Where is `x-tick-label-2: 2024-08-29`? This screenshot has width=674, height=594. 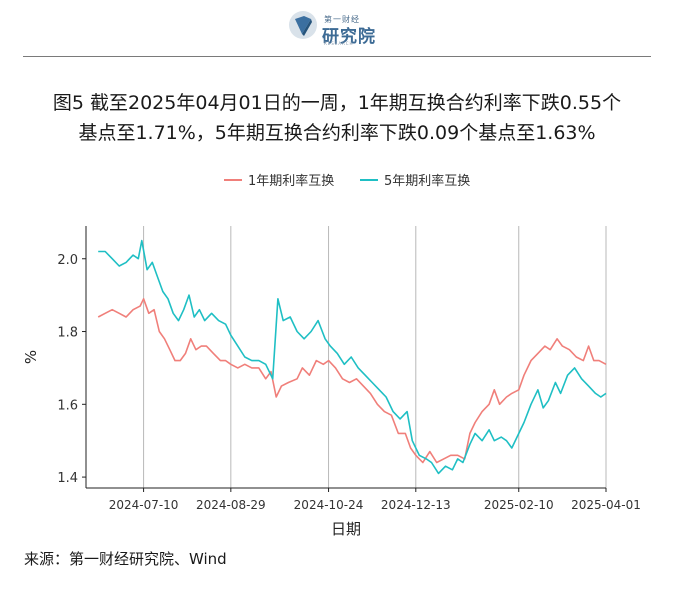
x-tick-label-2: 2024-08-29 is located at coordinates (231, 505).